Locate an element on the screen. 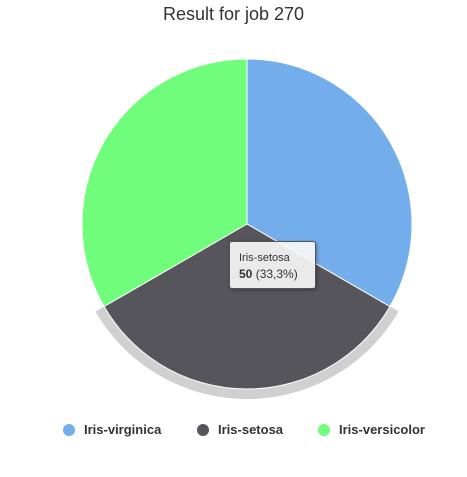 The image size is (467, 477). legend-item-iris-virginica: Iris-virginica is located at coordinates (112, 429).